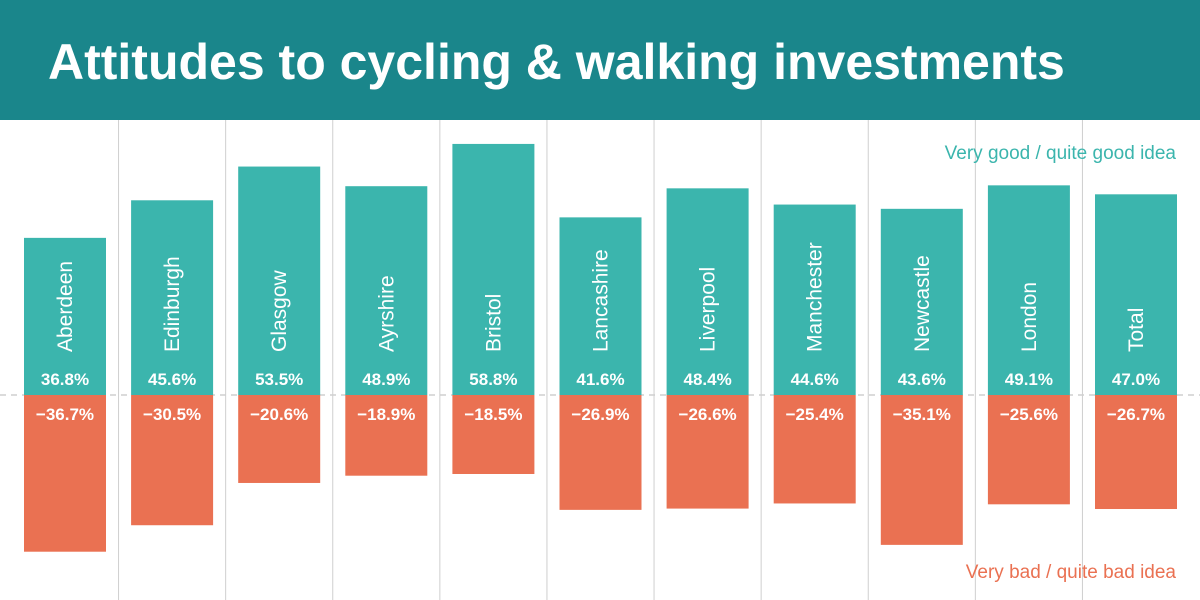 This screenshot has height=600, width=1200. What do you see at coordinates (65, 414) in the screenshot?
I see `value-label-negative: −36.7%` at bounding box center [65, 414].